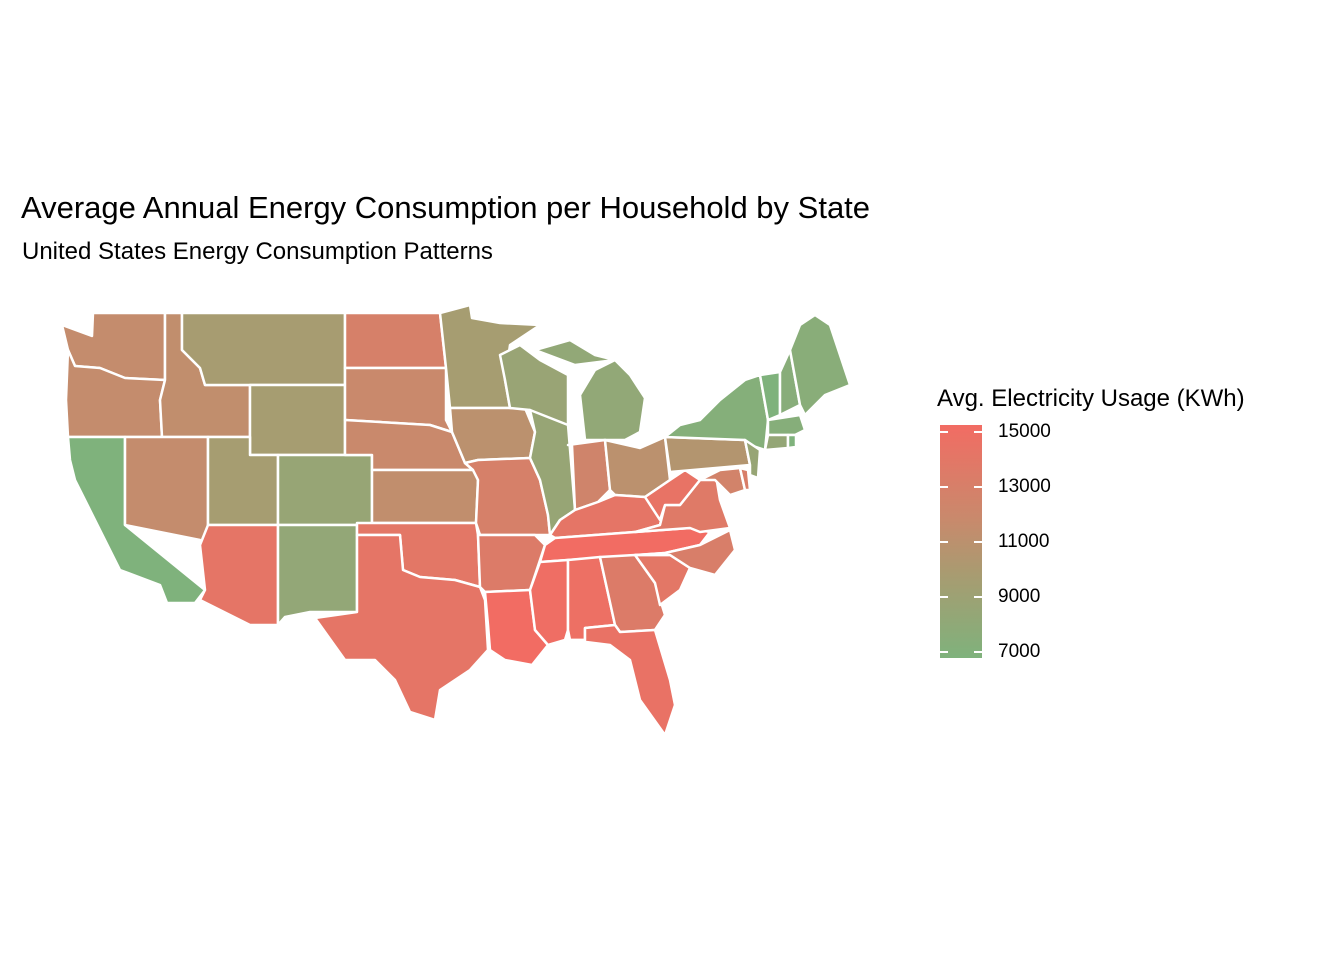 The width and height of the screenshot is (1344, 960). Describe the element at coordinates (716, 412) in the screenshot. I see `state-new-york` at that location.